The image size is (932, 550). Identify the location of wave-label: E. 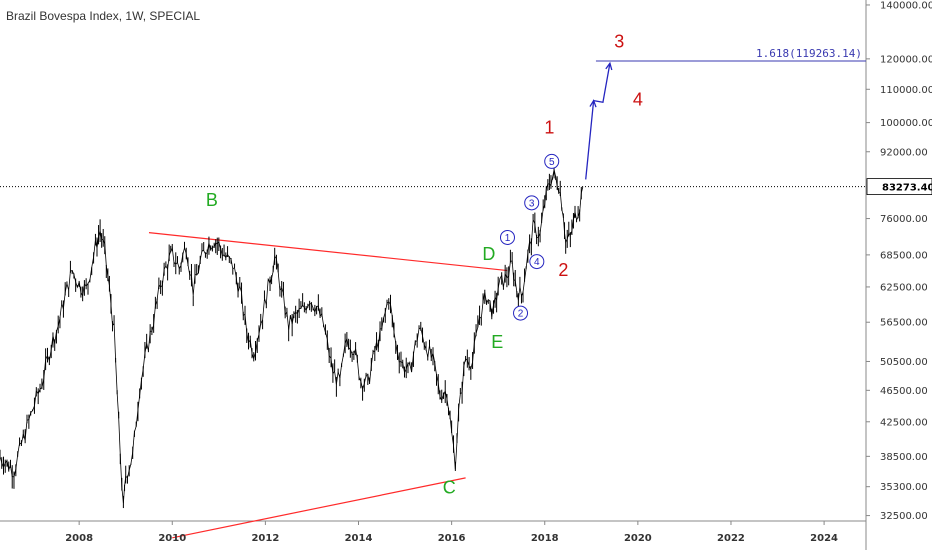
(497, 342).